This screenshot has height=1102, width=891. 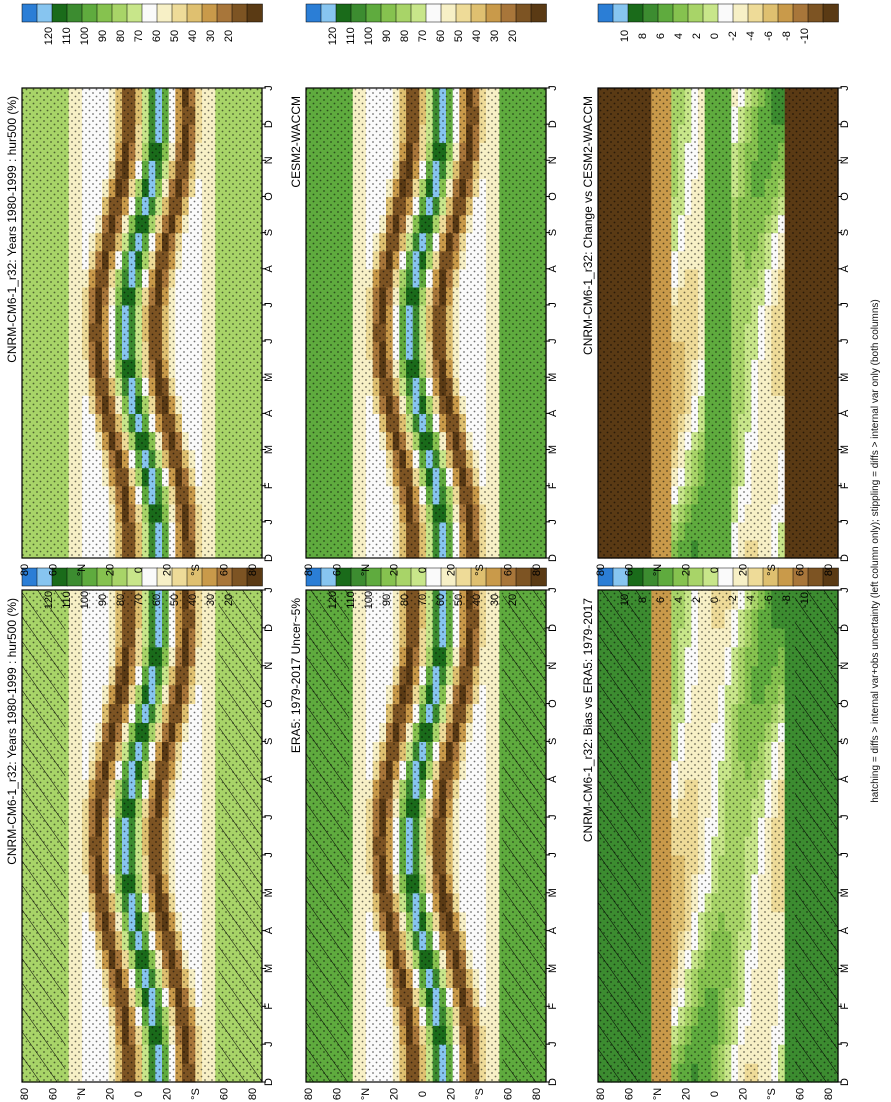 What do you see at coordinates (157, 36) in the screenshot?
I see `colorbar-label: 60` at bounding box center [157, 36].